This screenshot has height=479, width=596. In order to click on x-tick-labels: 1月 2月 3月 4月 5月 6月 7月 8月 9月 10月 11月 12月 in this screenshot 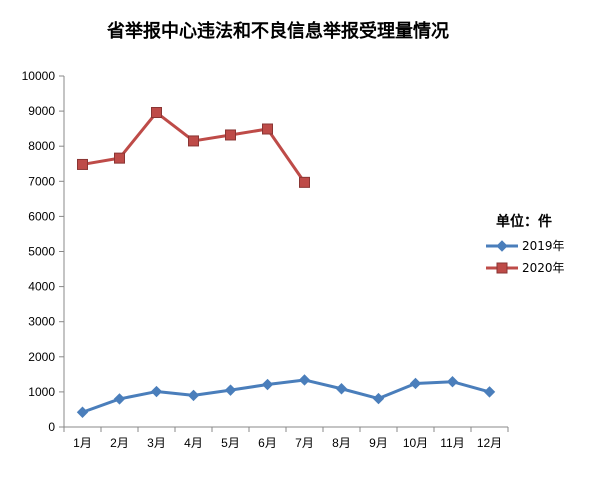, I will do `click(287, 443)`.